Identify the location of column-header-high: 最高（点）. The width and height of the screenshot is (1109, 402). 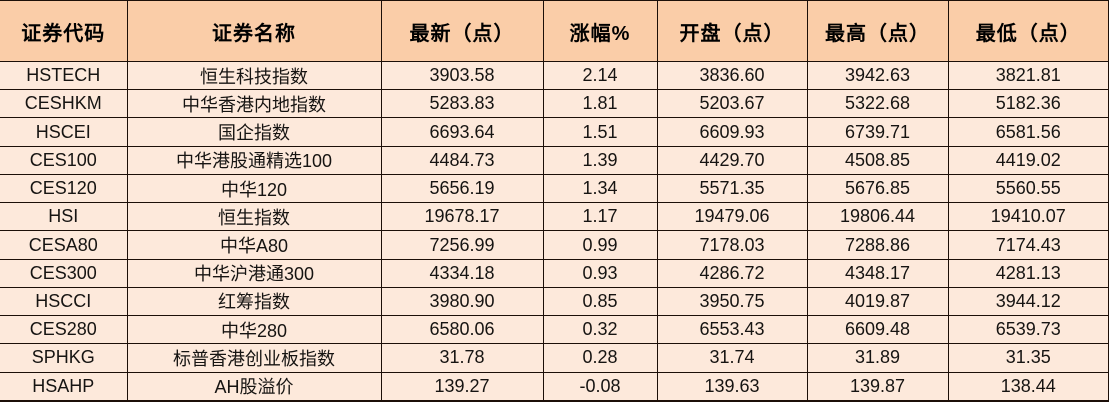
(877, 31).